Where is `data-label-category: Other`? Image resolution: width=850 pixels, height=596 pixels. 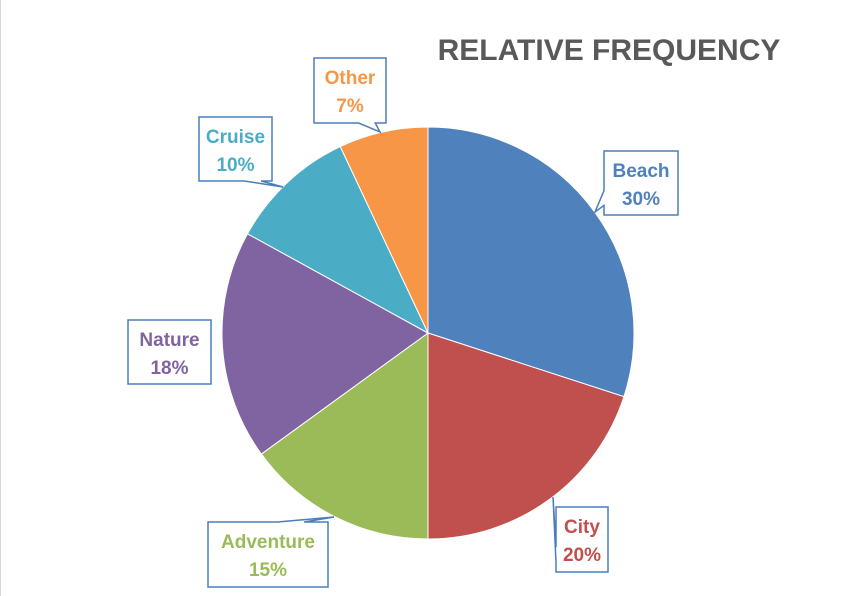 data-label-category: Other is located at coordinates (350, 78).